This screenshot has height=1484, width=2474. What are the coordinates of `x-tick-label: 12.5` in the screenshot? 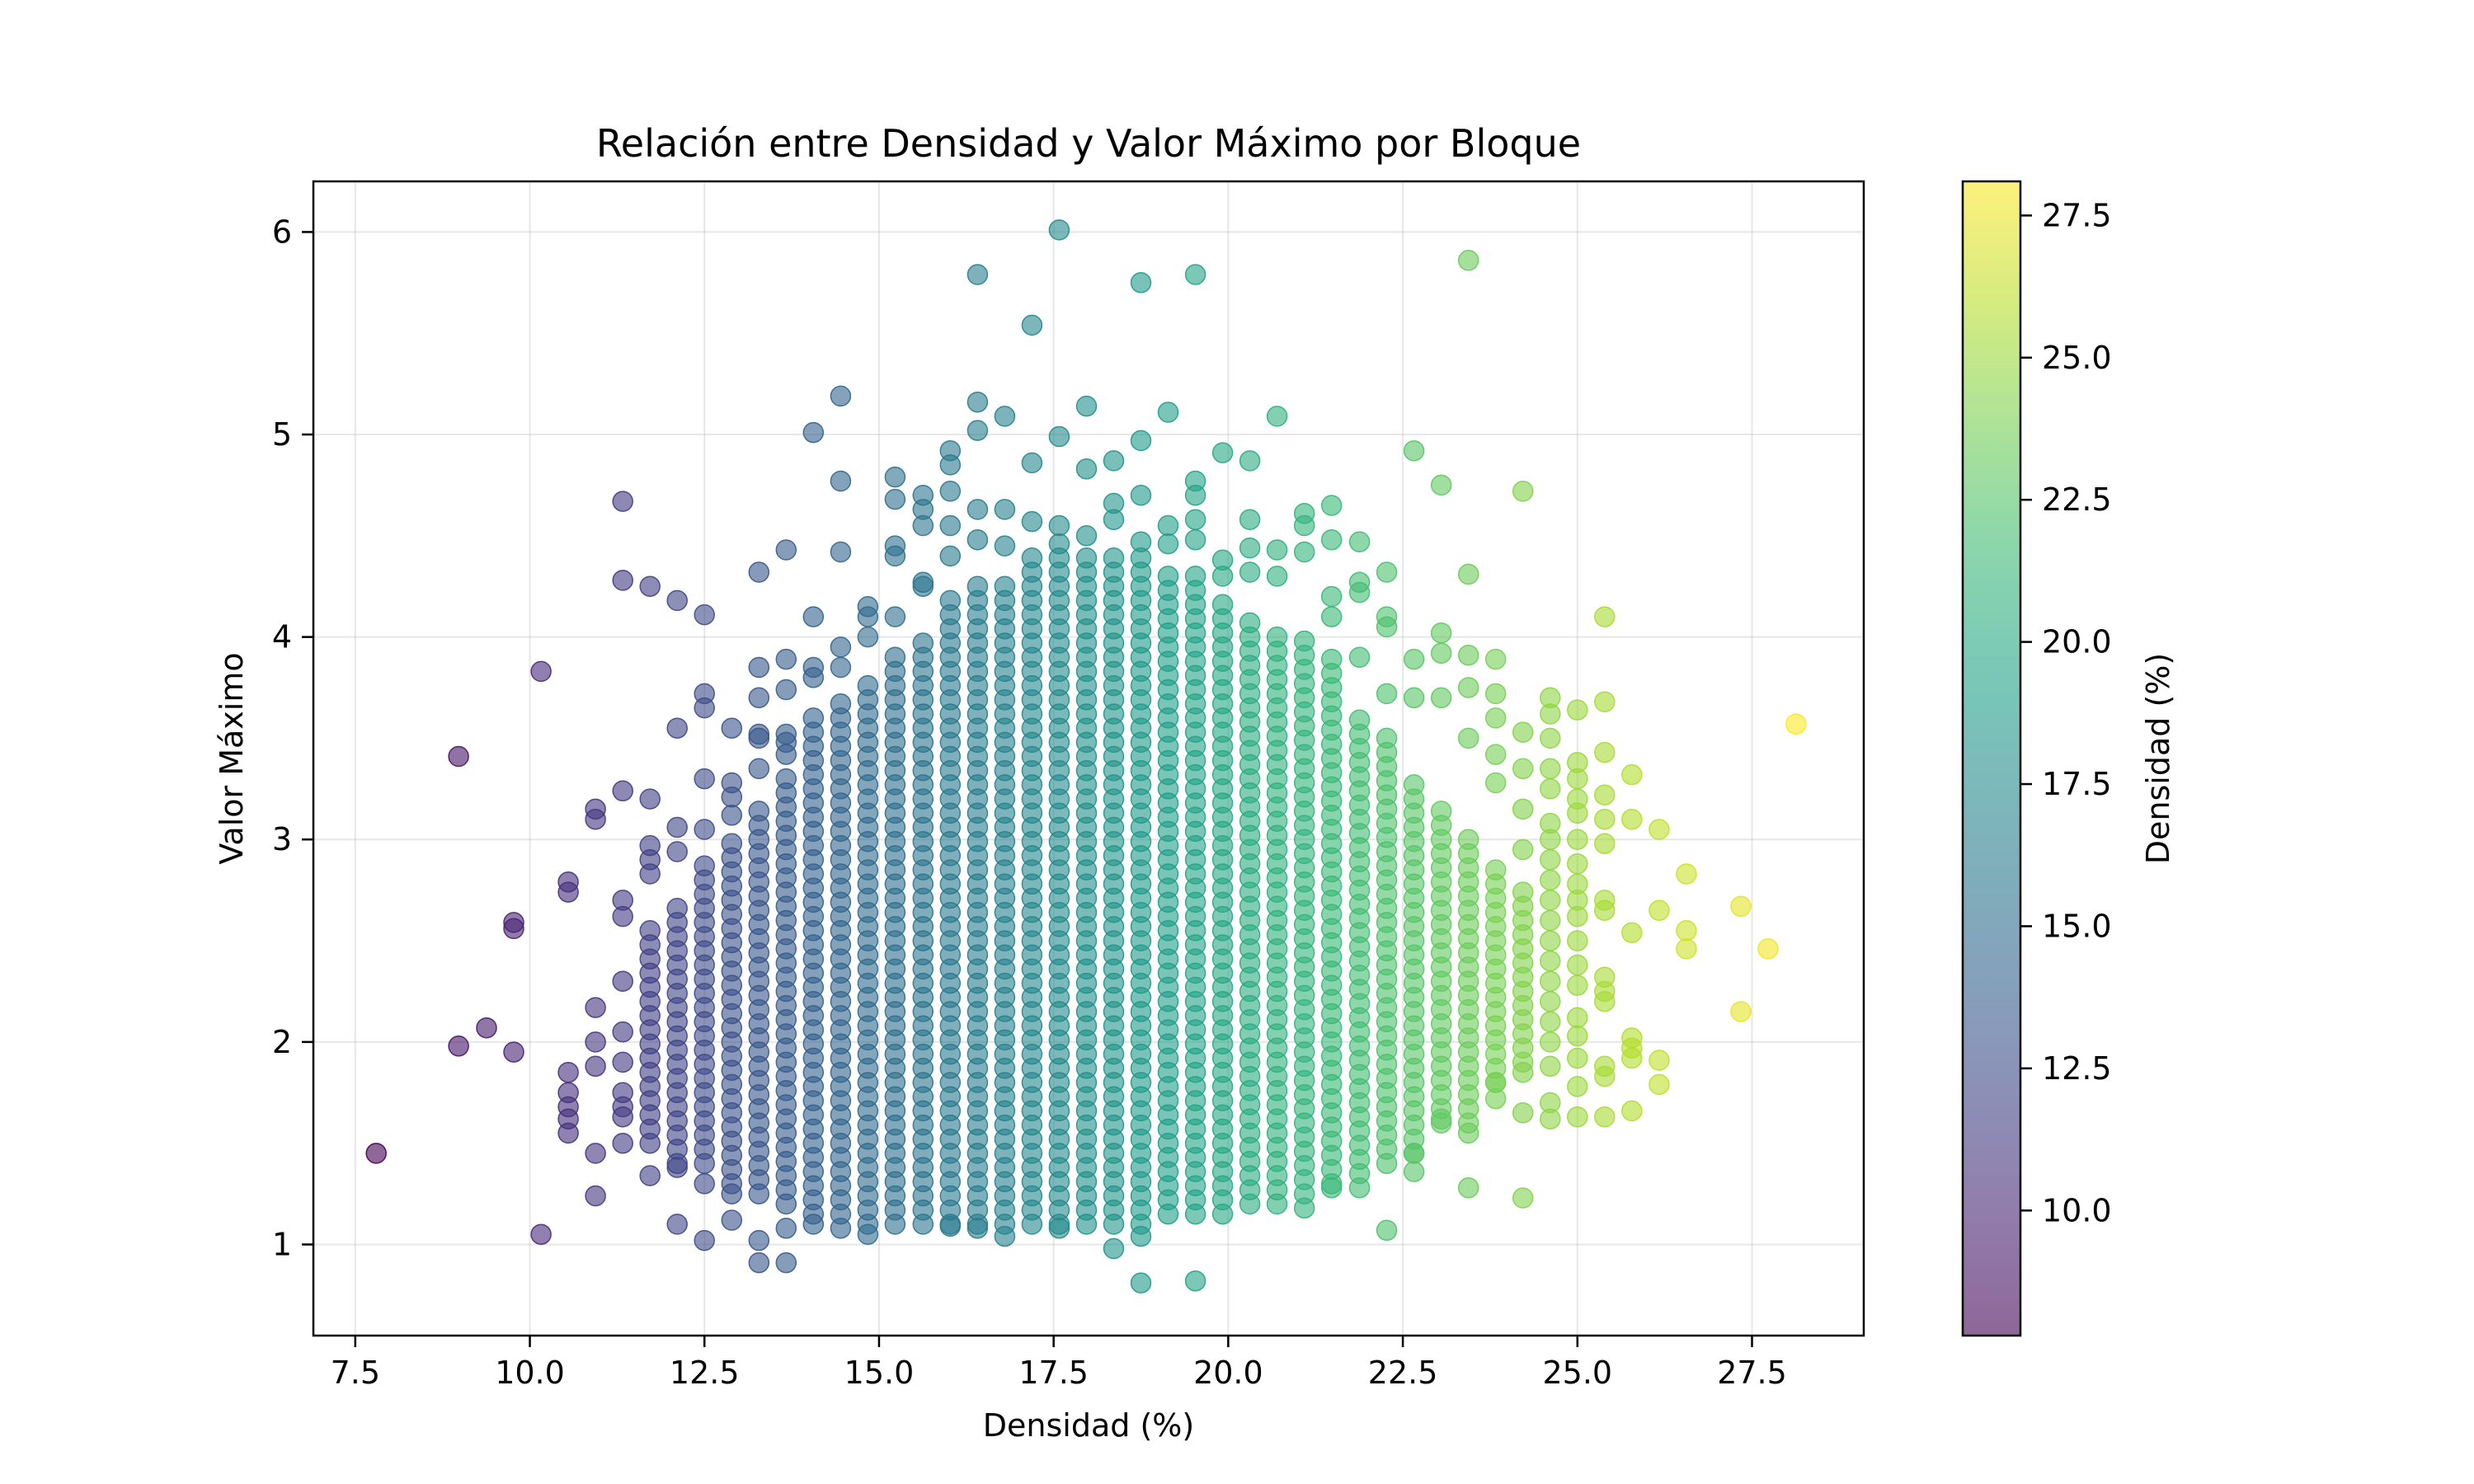 It's located at (705, 1373).